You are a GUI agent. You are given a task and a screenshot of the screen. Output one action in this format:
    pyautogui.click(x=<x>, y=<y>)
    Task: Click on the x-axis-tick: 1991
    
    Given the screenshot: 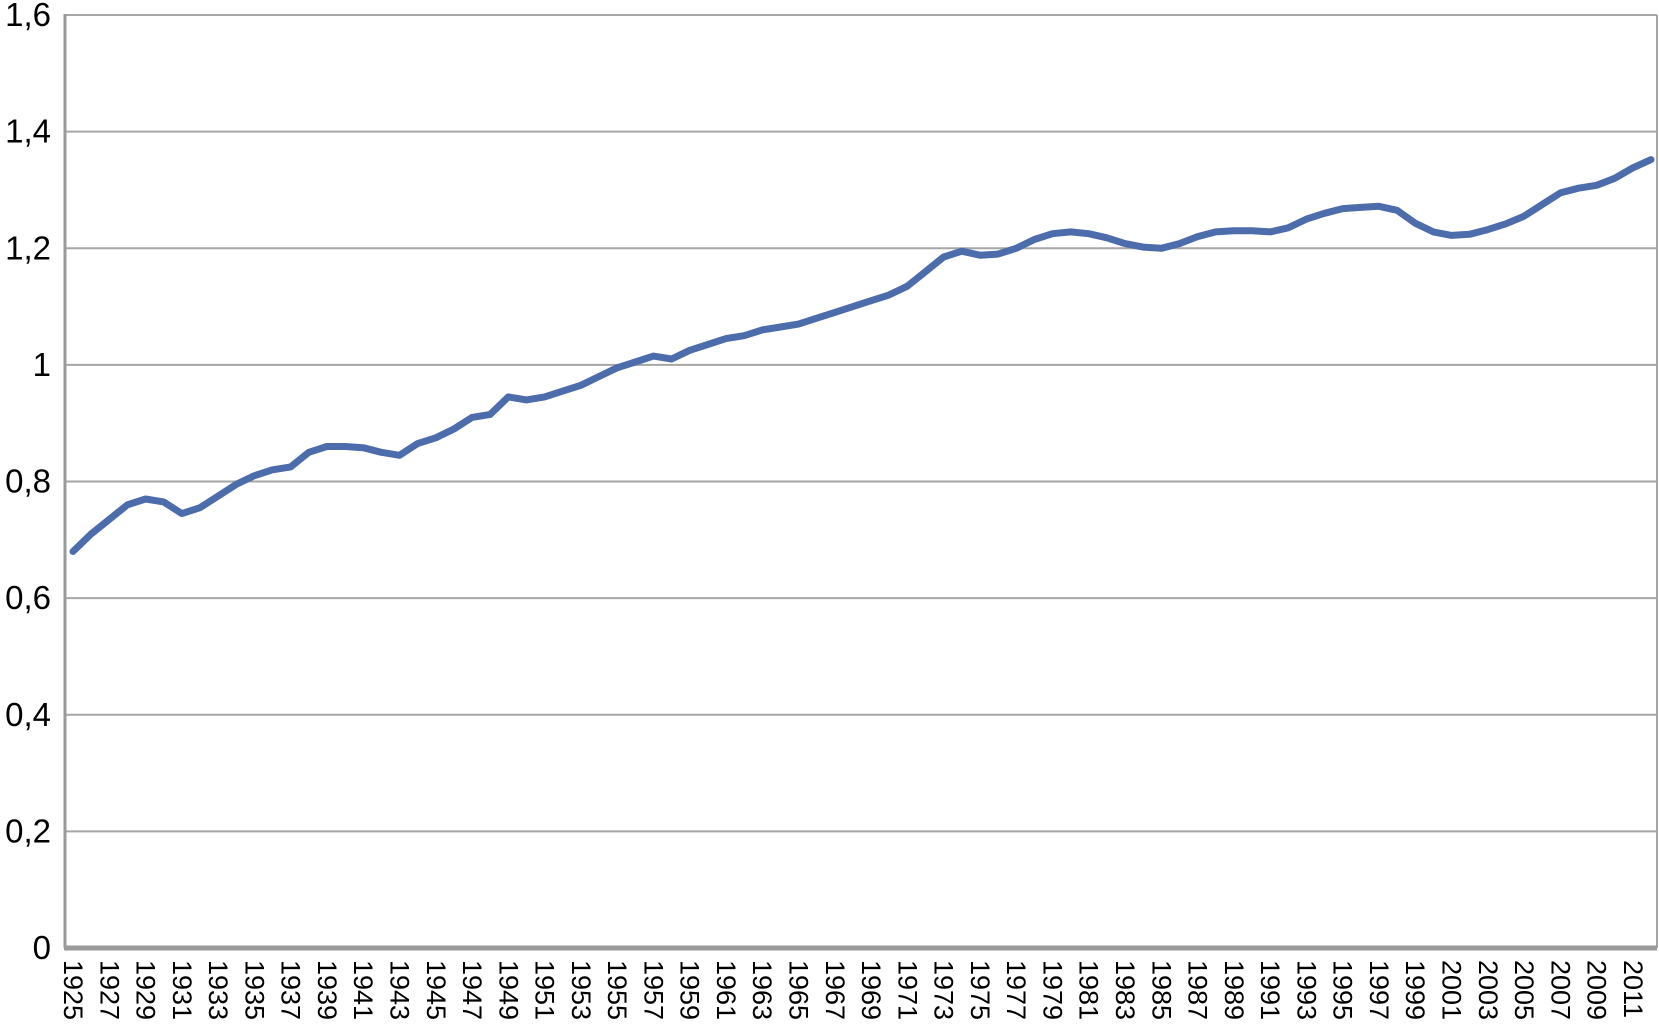 What is the action you would take?
    pyautogui.click(x=1270, y=990)
    